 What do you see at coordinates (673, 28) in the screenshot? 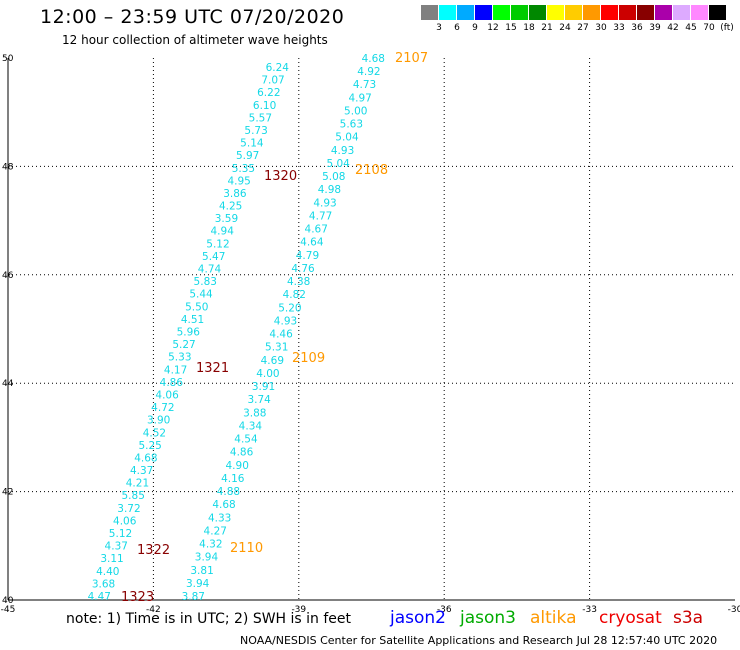
I see `legend-tick-label: 42` at bounding box center [673, 28].